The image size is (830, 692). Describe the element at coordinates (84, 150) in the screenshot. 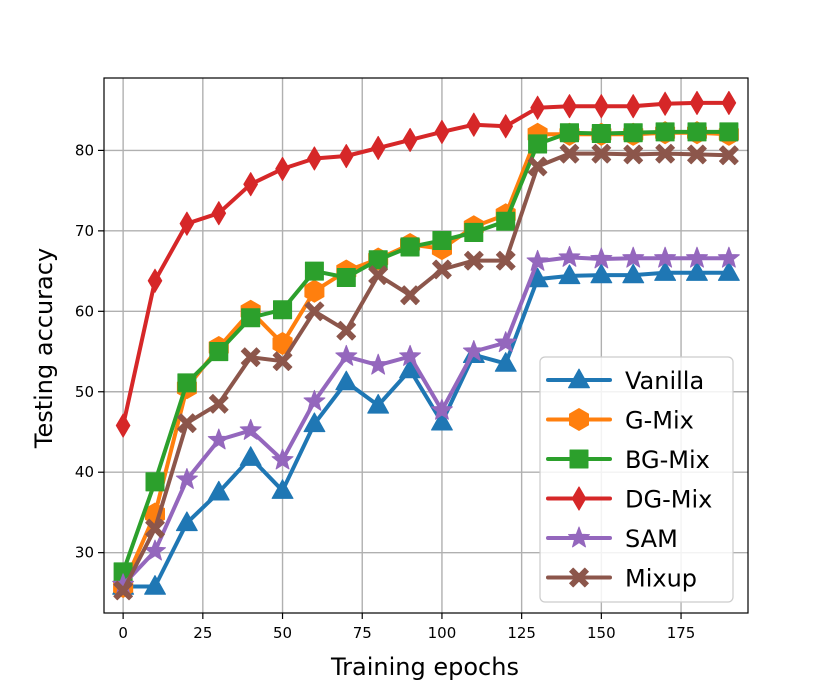

I see `y-tick-label: 80` at that location.